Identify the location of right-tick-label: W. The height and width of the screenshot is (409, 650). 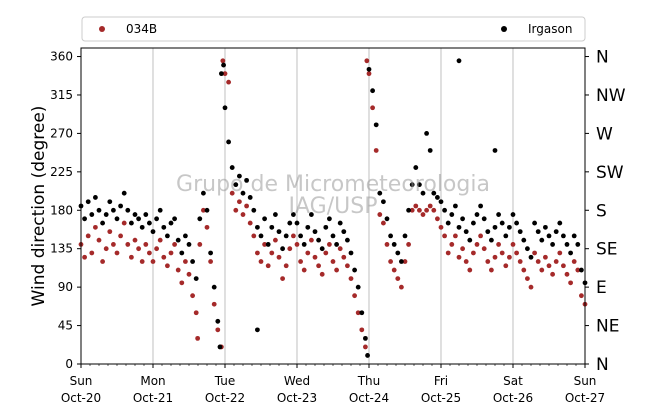
(604, 134).